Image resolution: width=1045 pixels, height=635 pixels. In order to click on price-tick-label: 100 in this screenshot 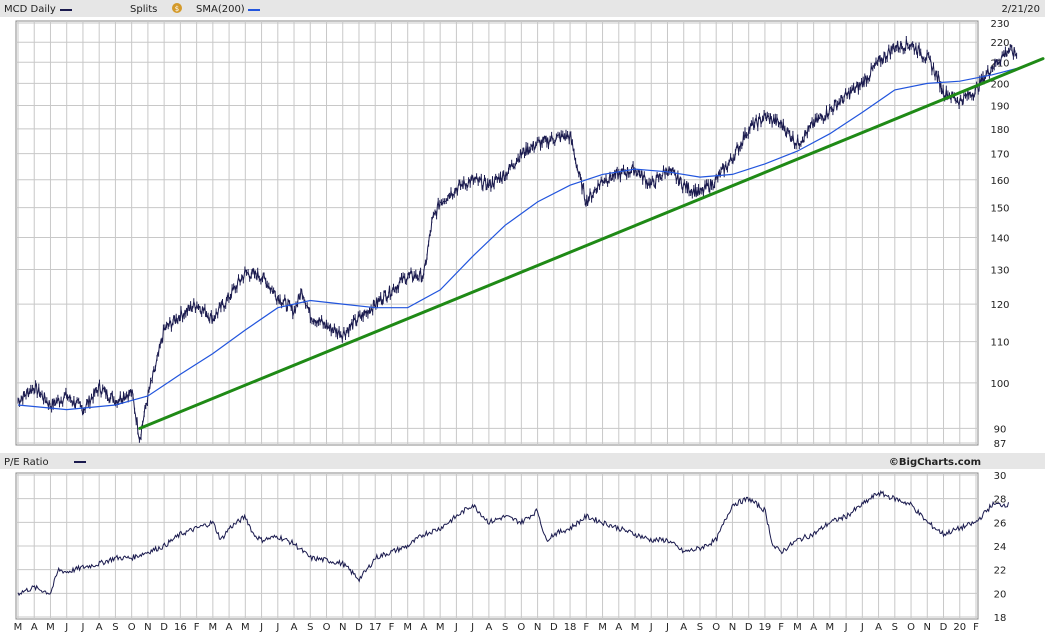, I will do `click(999, 384)`.